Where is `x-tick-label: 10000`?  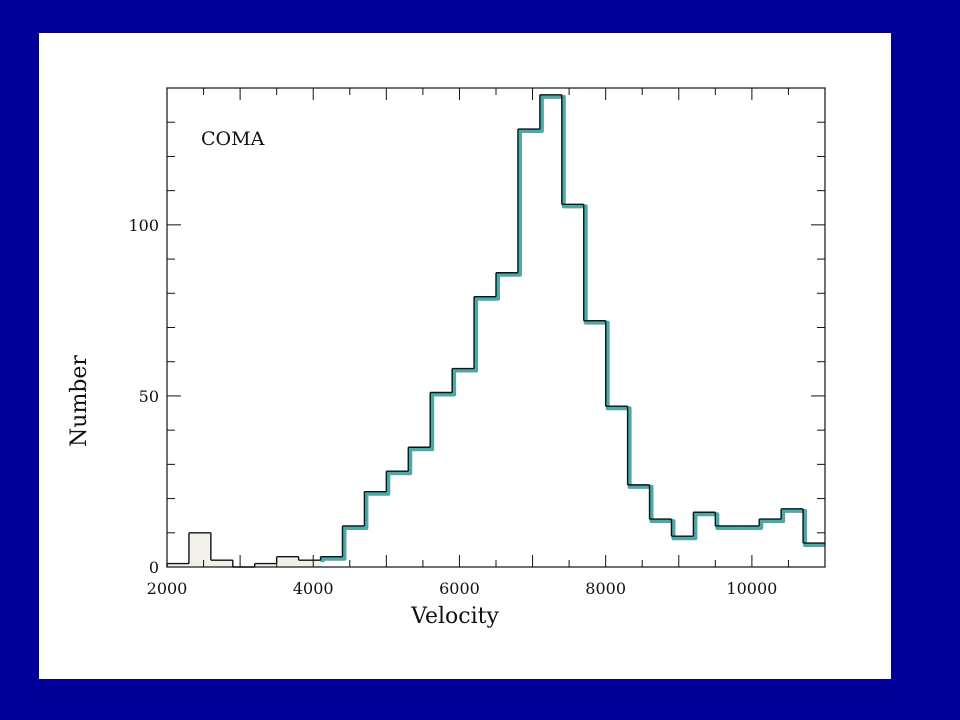 x-tick-label: 10000 is located at coordinates (751, 588).